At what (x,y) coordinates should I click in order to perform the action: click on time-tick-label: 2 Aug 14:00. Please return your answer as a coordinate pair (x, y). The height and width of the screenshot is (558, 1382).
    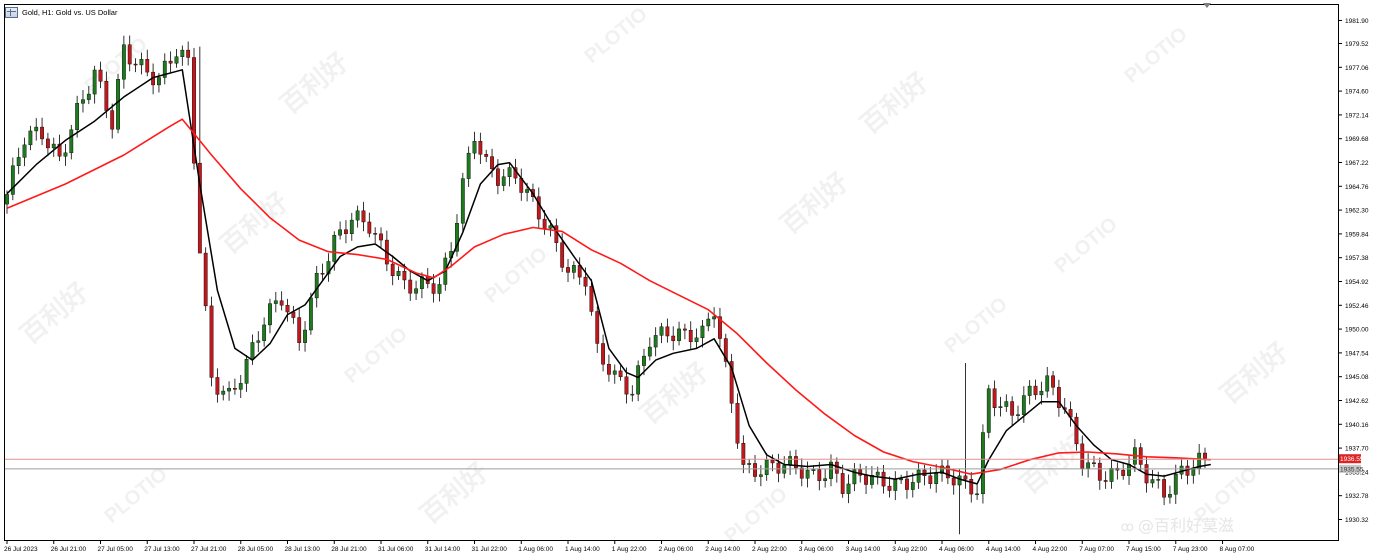
    Looking at the image, I should click on (722, 549).